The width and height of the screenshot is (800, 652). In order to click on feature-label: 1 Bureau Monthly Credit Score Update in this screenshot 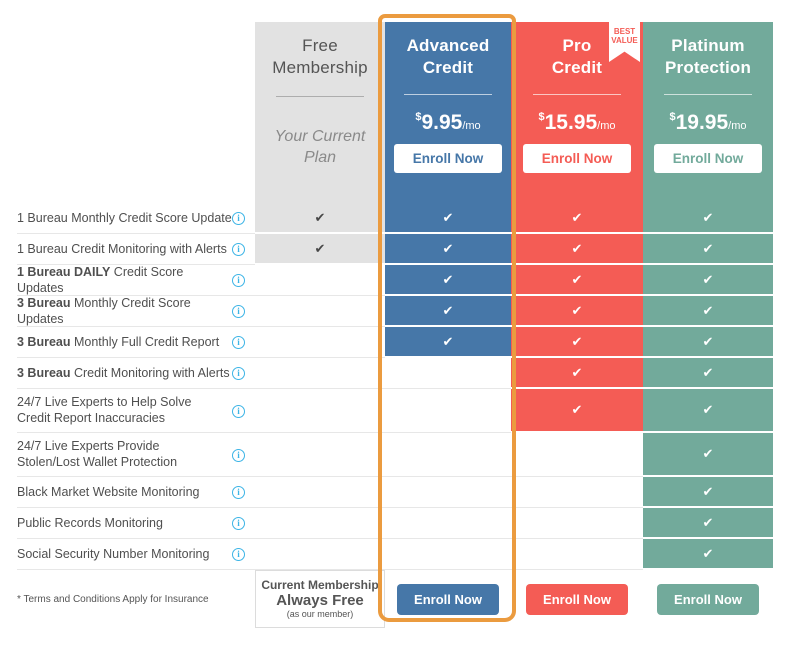, I will do `click(124, 217)`.